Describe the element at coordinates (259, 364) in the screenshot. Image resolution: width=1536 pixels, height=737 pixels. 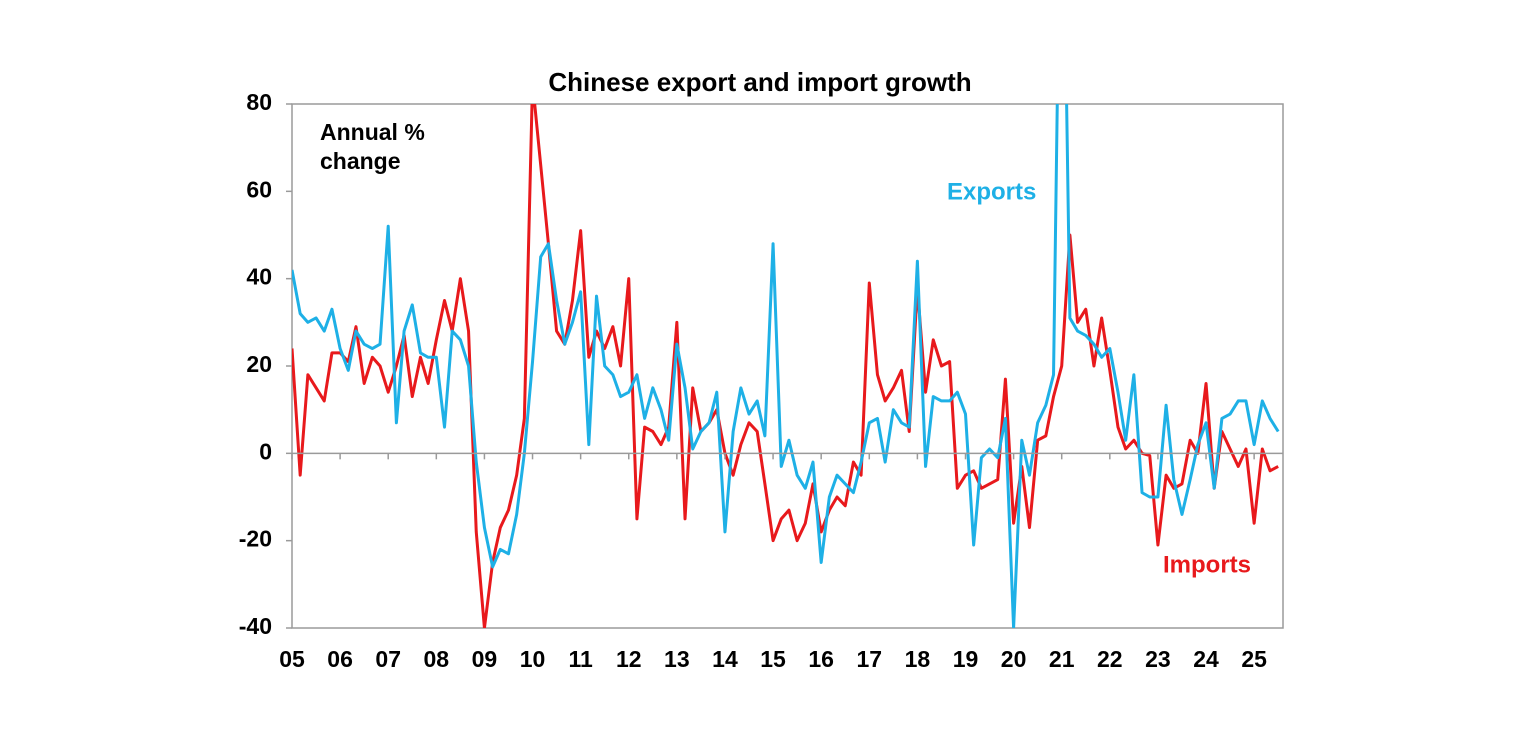
I see `y-tick-label: 20` at that location.